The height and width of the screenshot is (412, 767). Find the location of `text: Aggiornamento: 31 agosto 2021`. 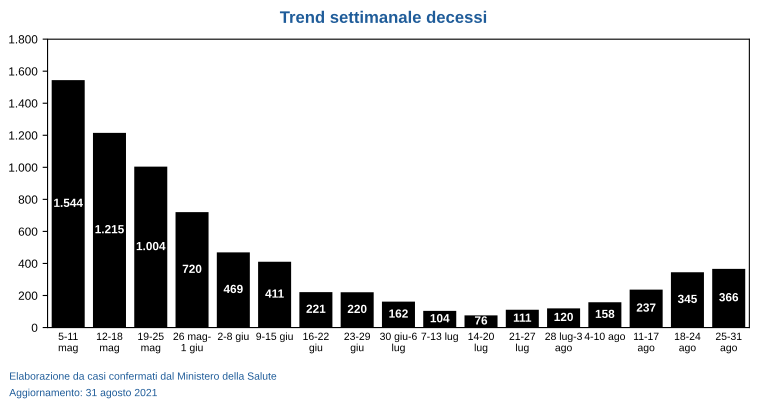

text: Aggiornamento: 31 agosto 2021 is located at coordinates (83, 393).